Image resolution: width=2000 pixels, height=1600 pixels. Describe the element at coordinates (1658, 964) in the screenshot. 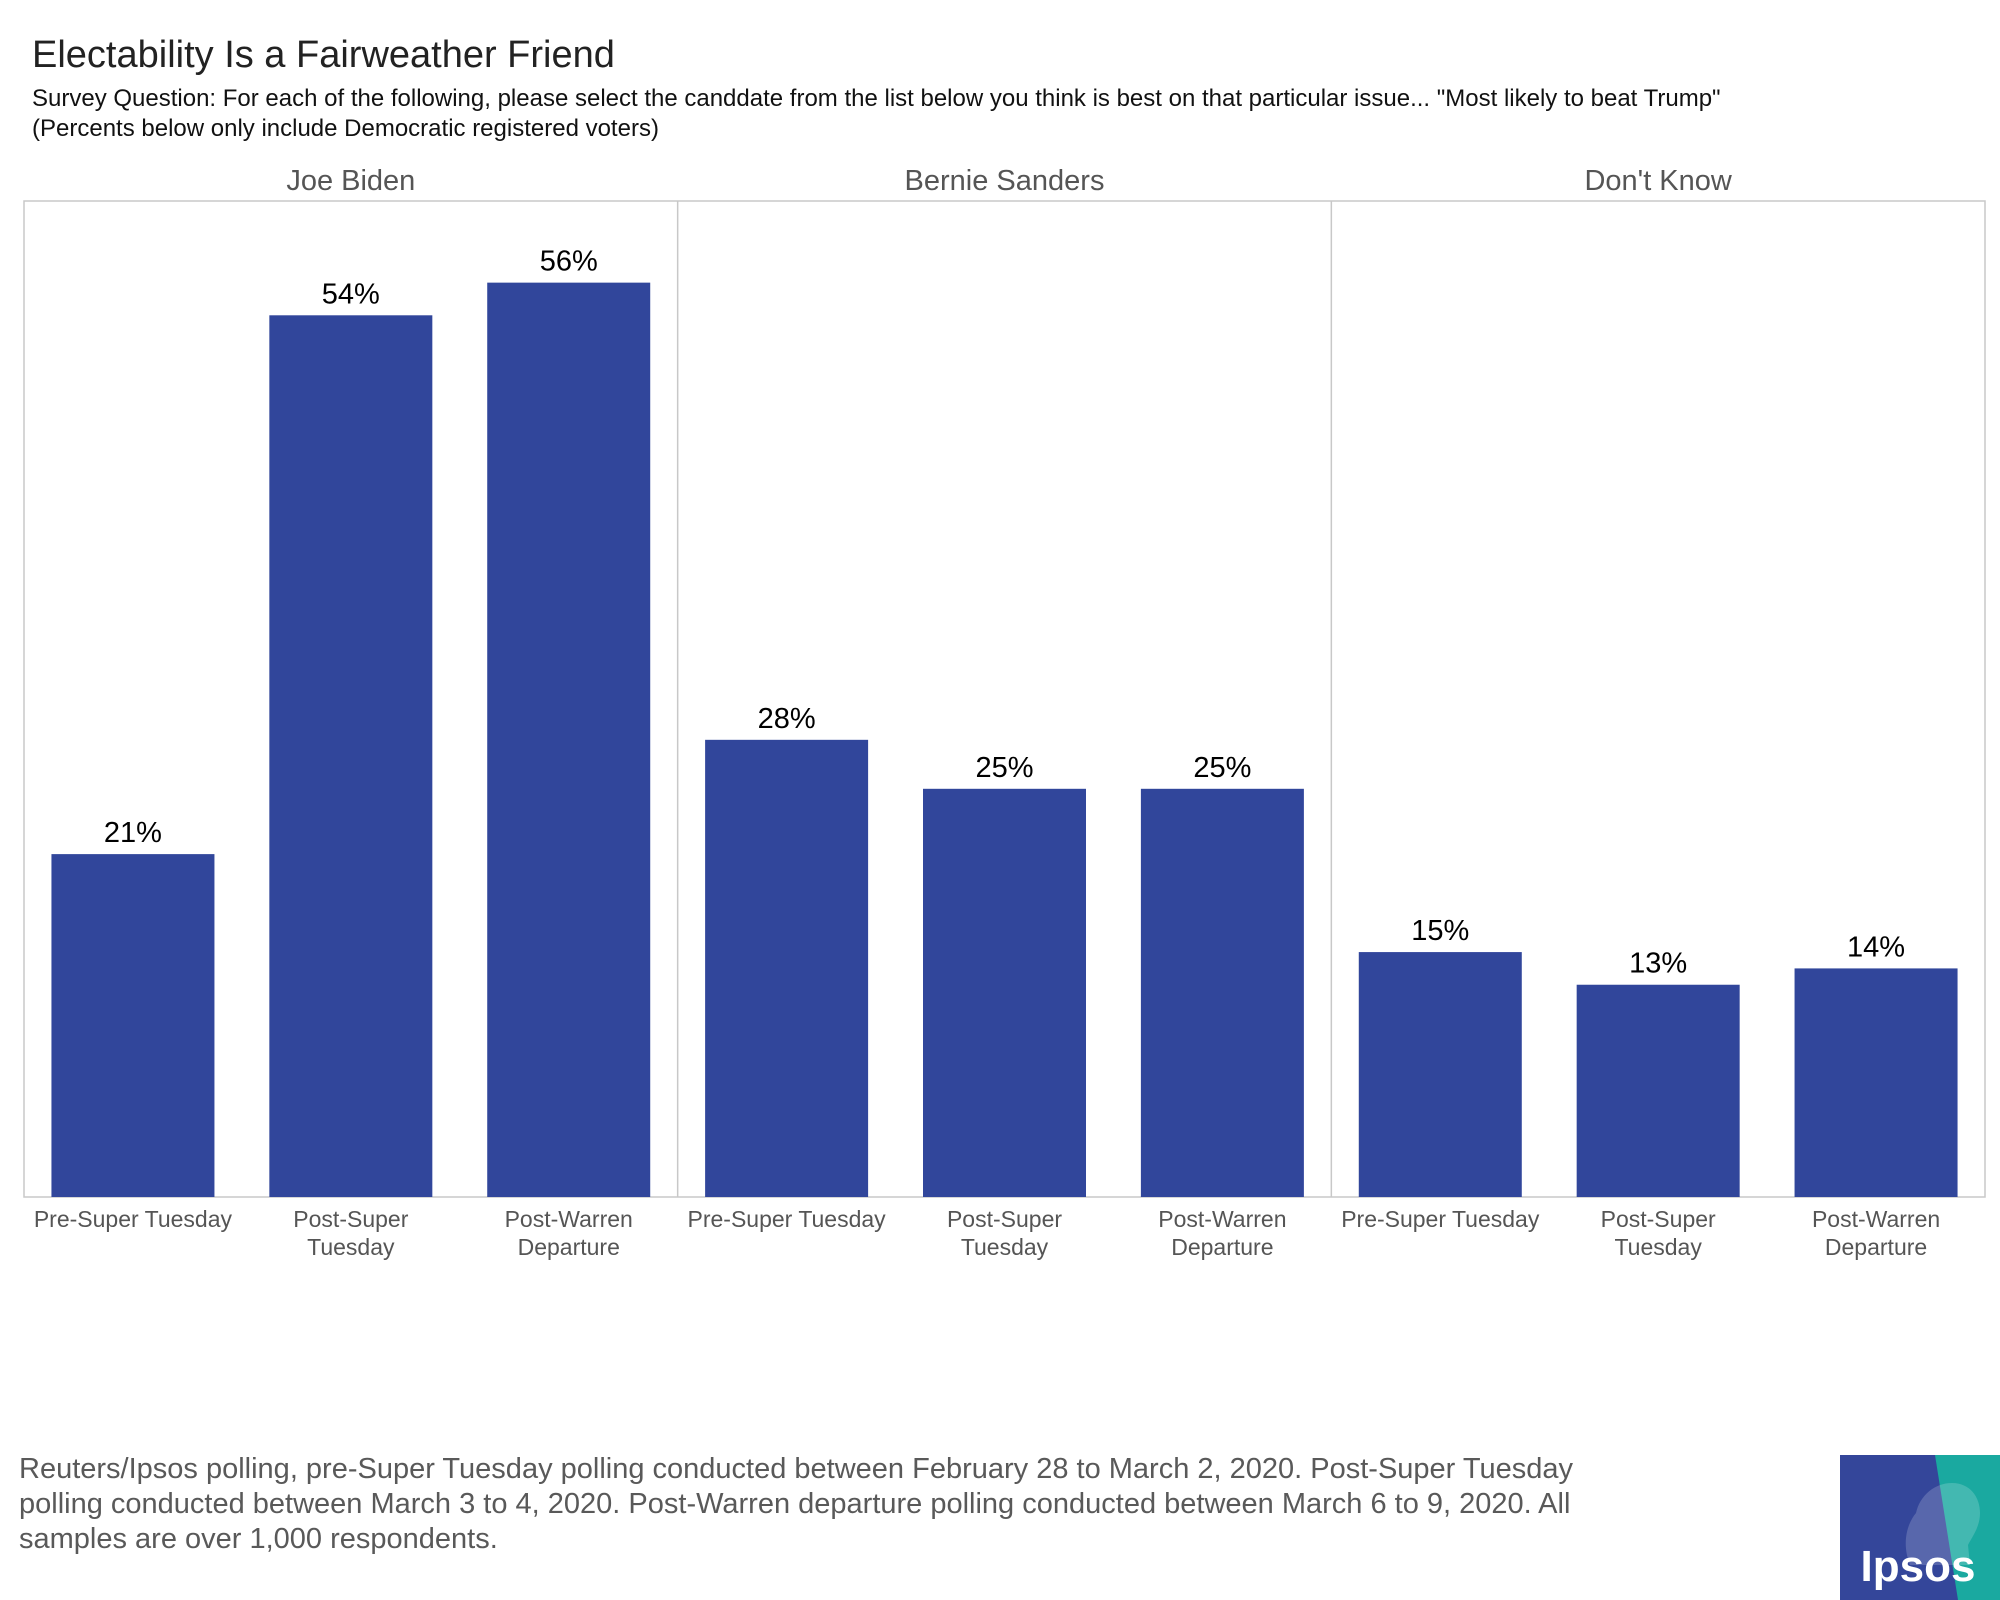

I see `data-label: 13%` at that location.